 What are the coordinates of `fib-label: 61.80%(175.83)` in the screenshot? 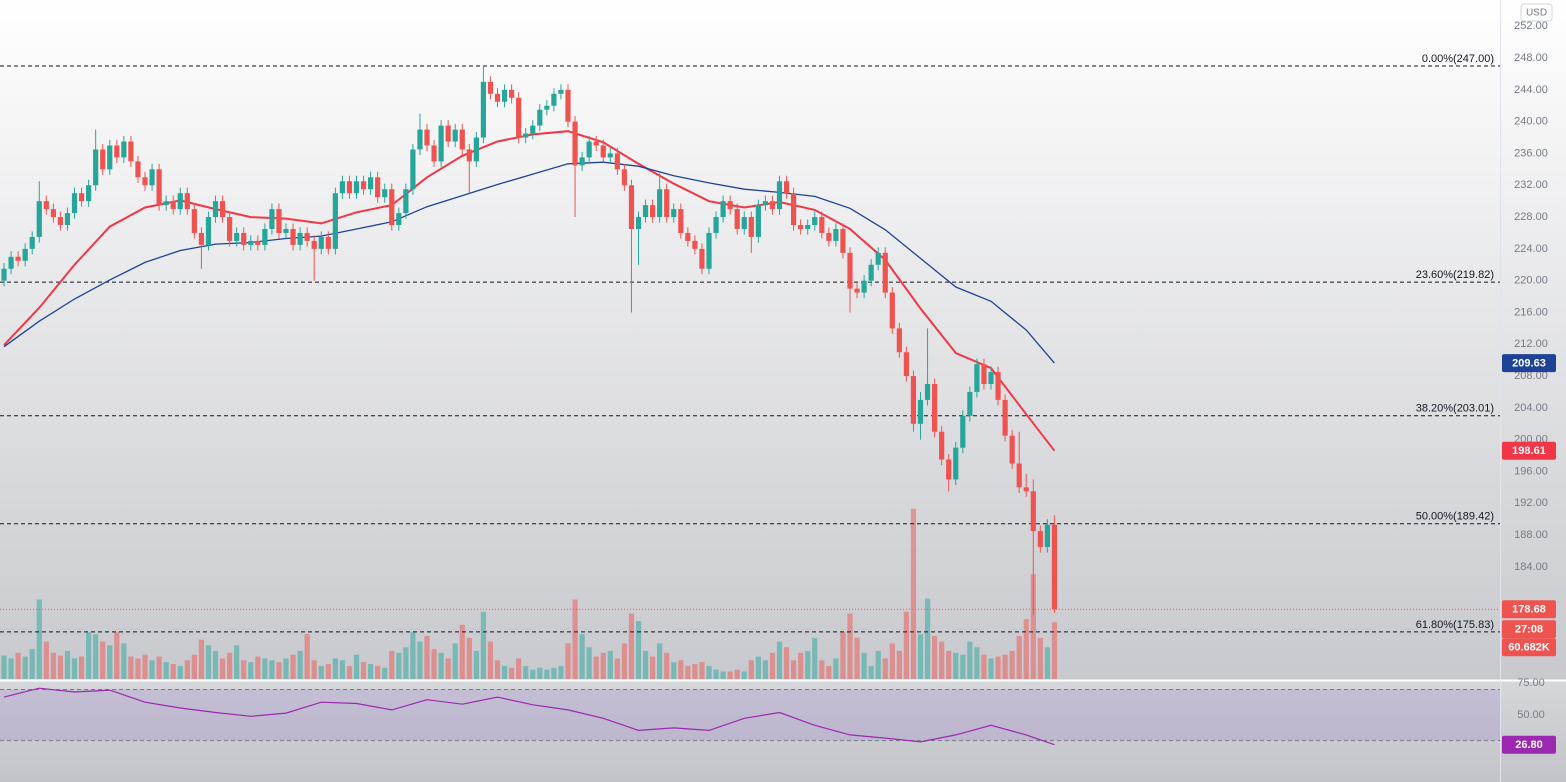 It's located at (1455, 625).